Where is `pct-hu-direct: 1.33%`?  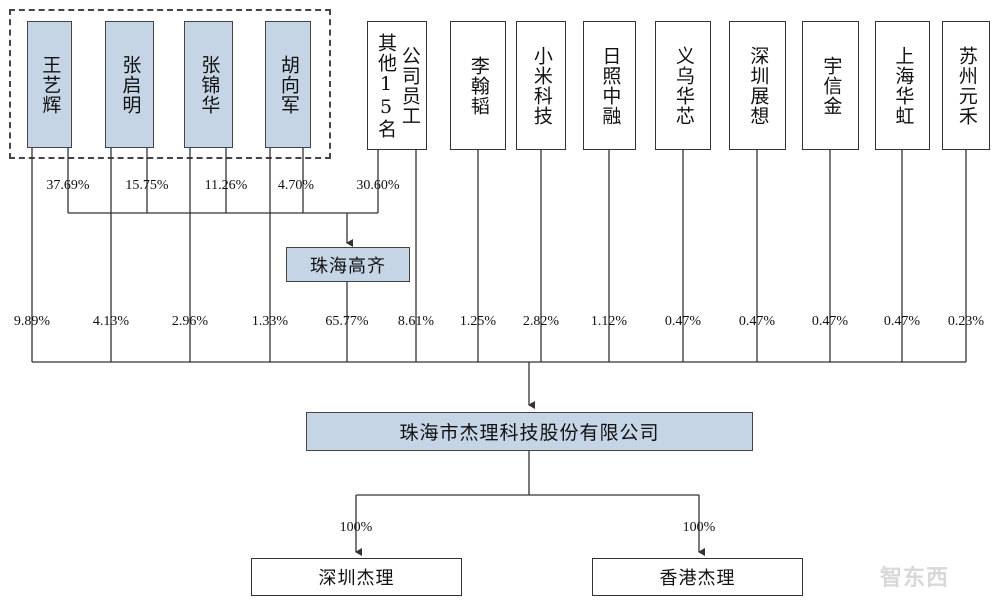
pct-hu-direct: 1.33% is located at coordinates (270, 321).